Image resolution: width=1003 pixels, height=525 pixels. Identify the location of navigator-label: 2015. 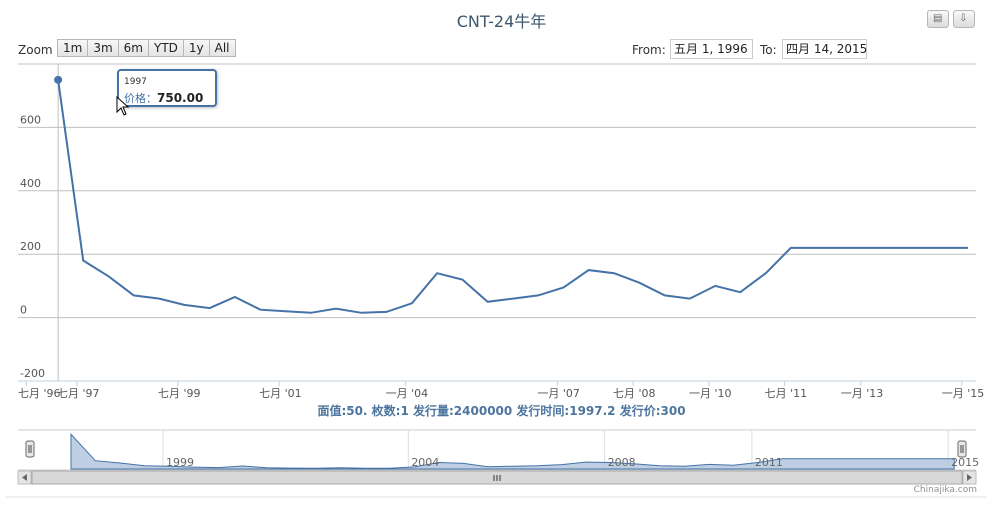
(965, 462).